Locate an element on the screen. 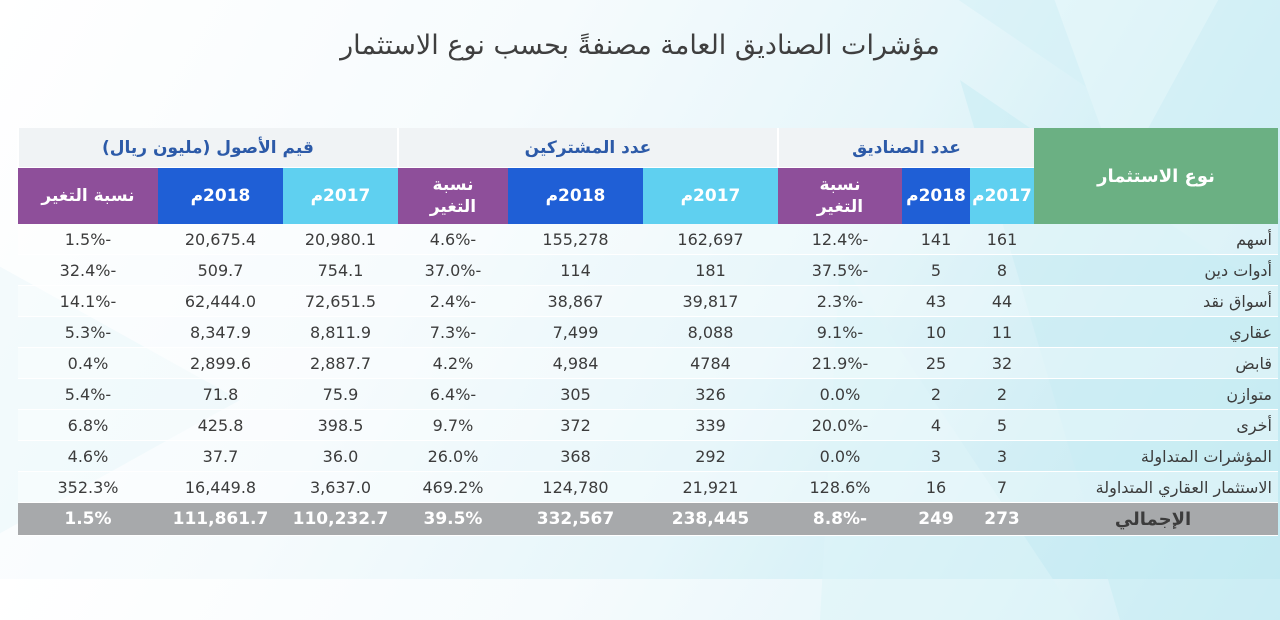 The image size is (1280, 620). cell-name: عقاري is located at coordinates (1156, 332).